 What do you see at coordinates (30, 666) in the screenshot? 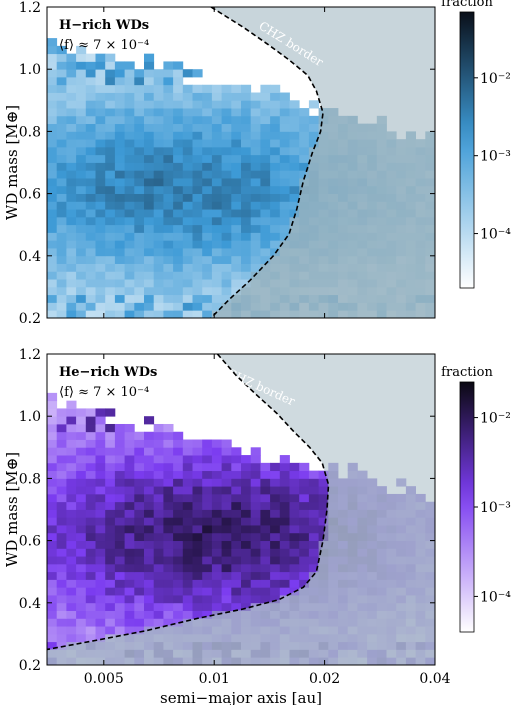
I see `y-tick-label: 0.2` at bounding box center [30, 666].